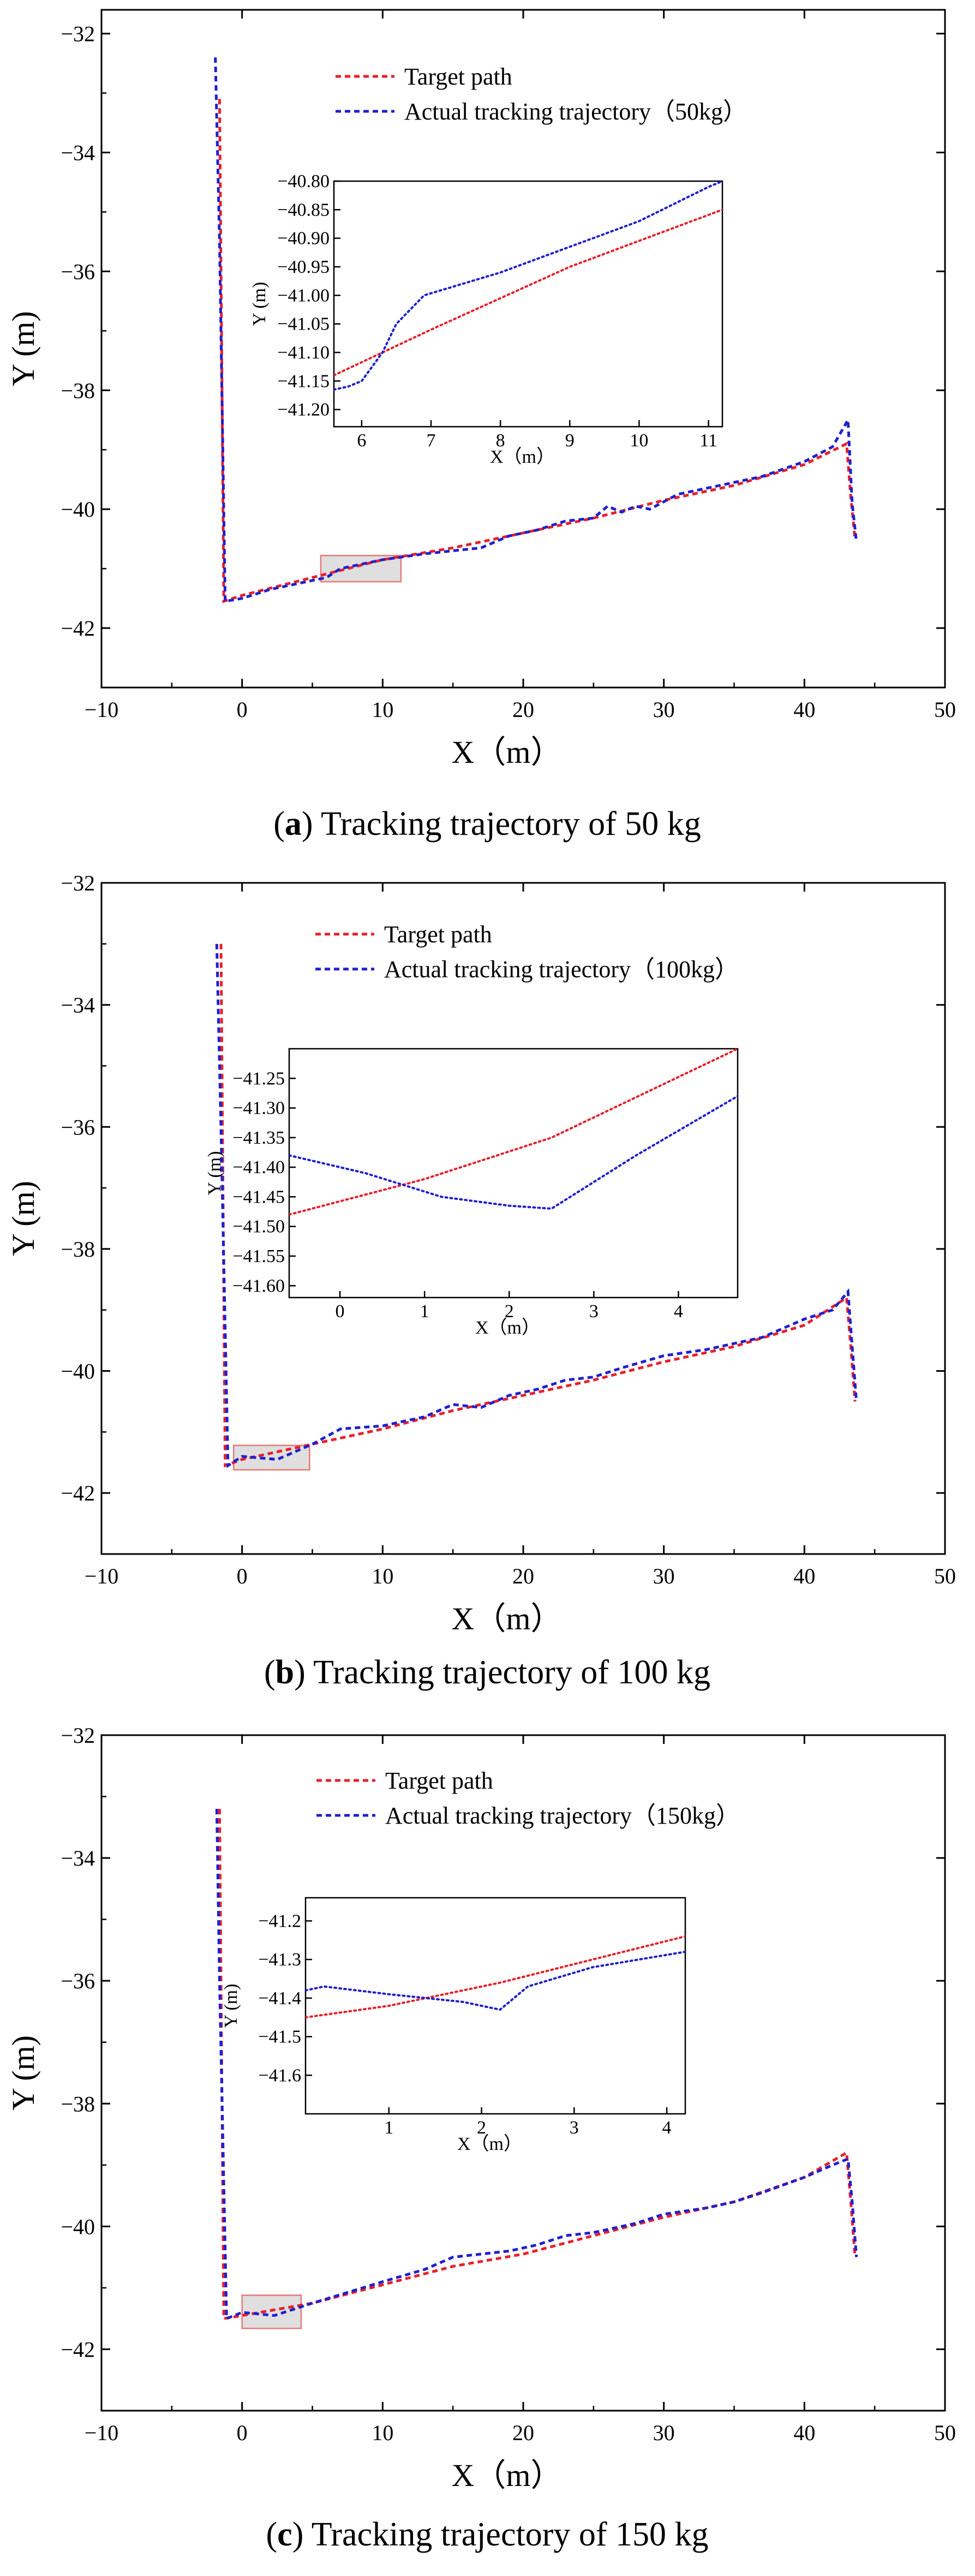 This screenshot has width=975, height=2576. Describe the element at coordinates (303, 239) in the screenshot. I see `inset-y-tick-label: −40.90` at that location.